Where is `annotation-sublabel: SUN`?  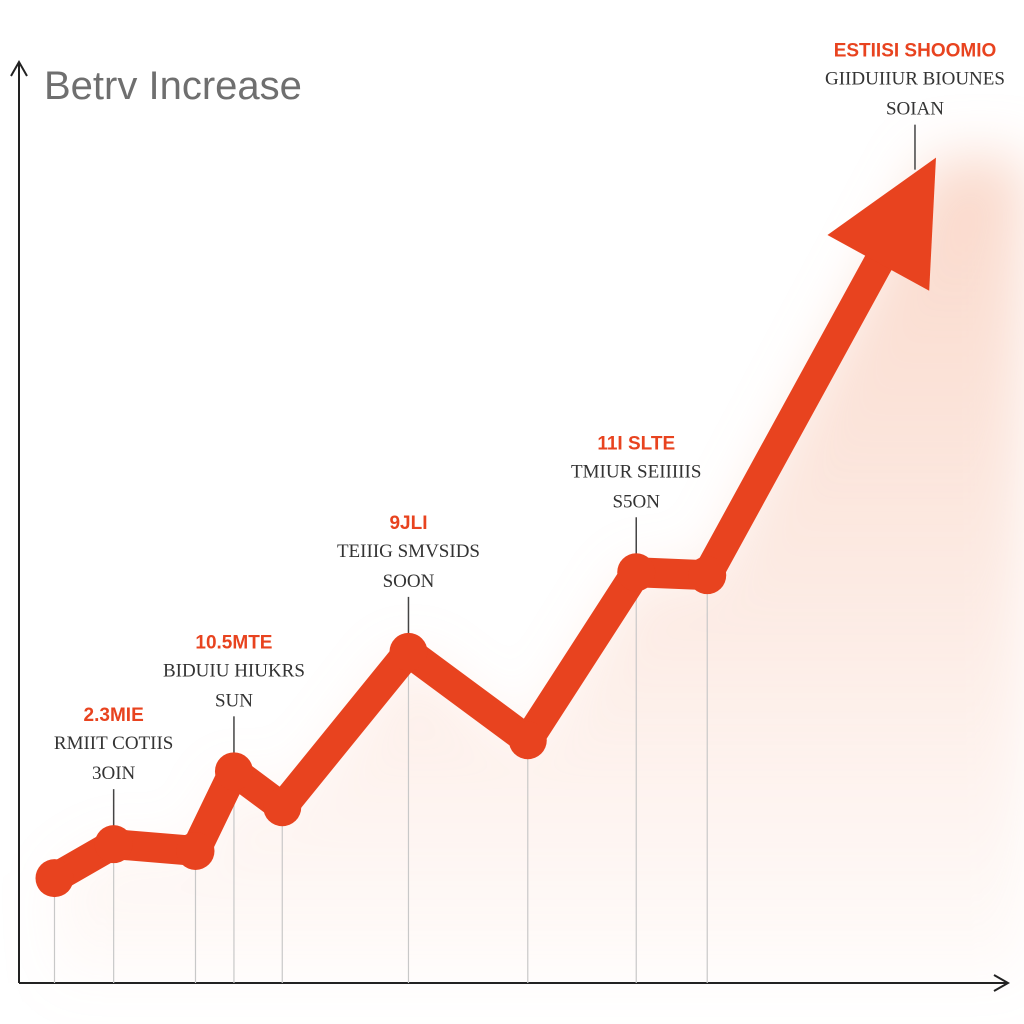 annotation-sublabel: SUN is located at coordinates (234, 700).